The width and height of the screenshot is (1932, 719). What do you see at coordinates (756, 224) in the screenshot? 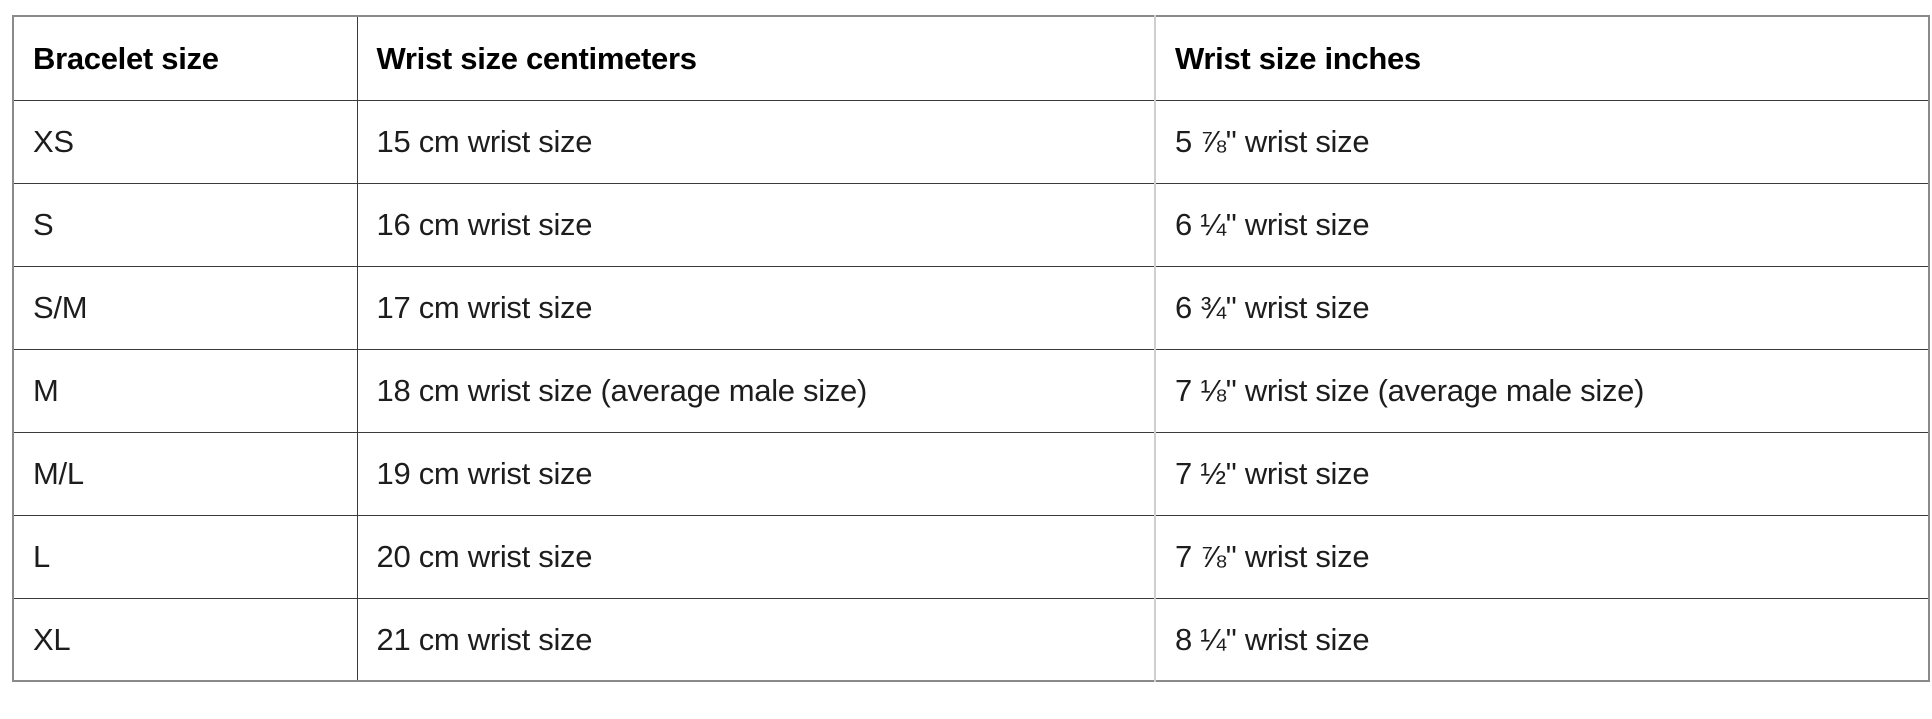
I see `cell-wrist-size-cm: 16 cm wrist size` at bounding box center [756, 224].